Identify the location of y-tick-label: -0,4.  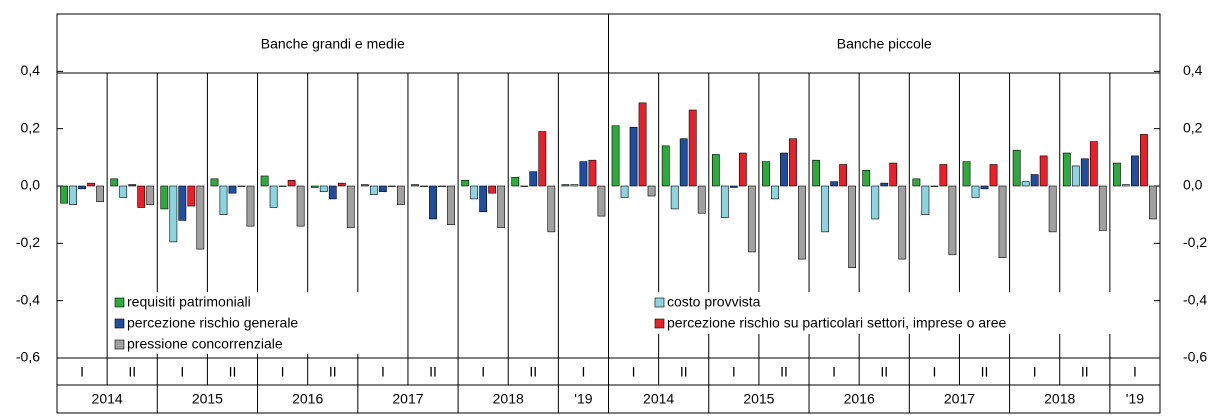
(28, 299).